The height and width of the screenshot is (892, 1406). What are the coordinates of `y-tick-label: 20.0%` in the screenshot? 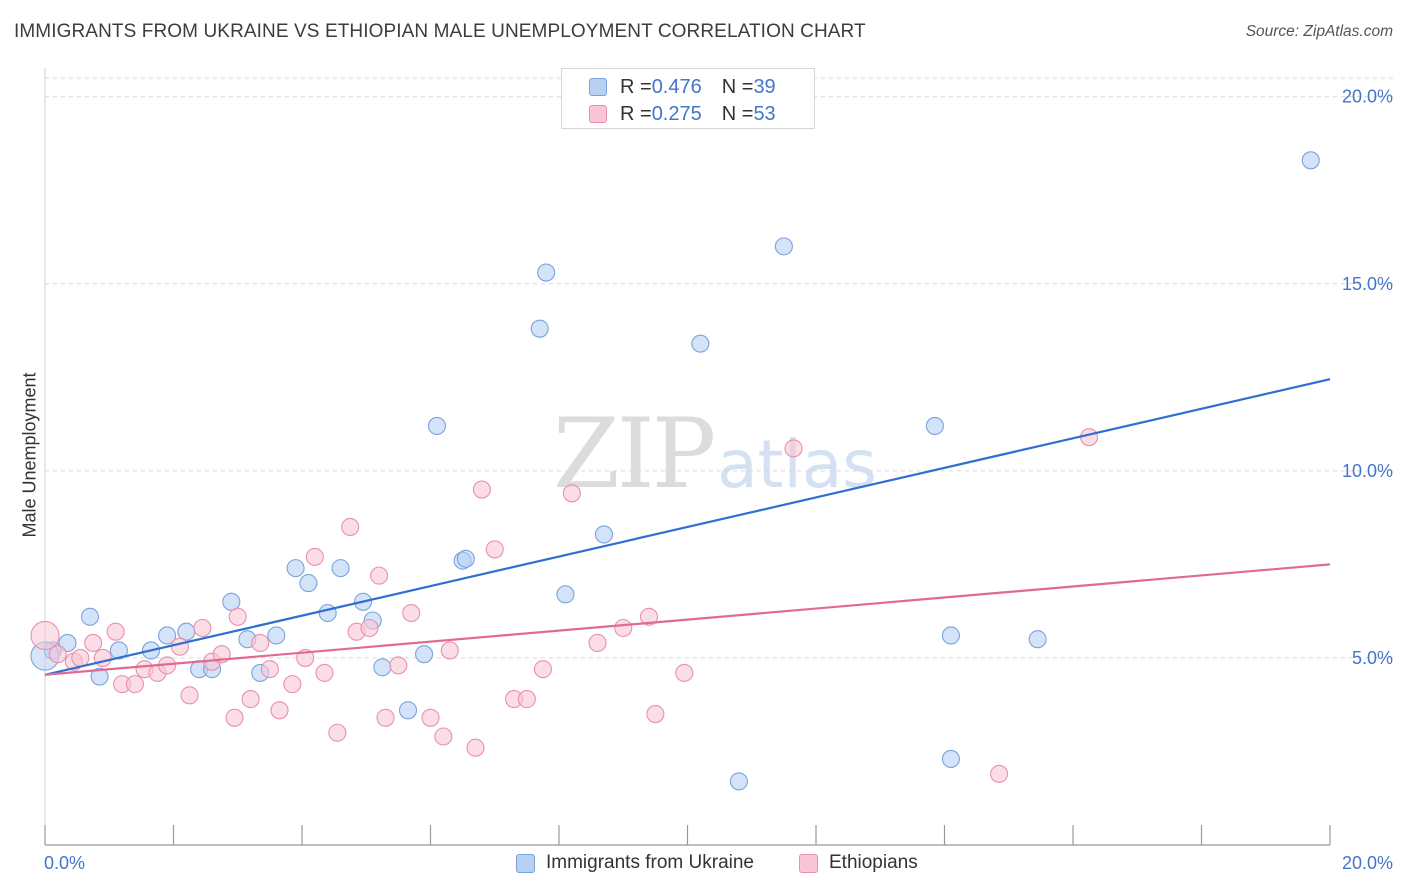 It's located at (1367, 97).